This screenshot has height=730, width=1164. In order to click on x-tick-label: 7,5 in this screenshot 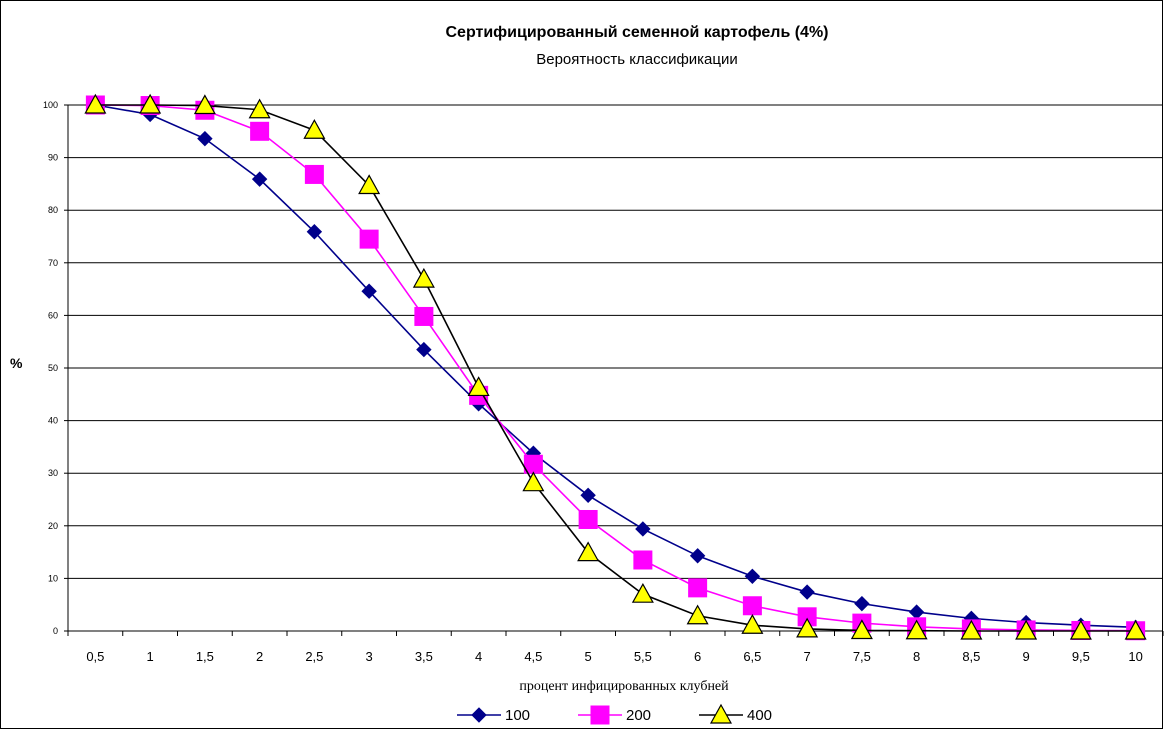, I will do `click(862, 656)`.